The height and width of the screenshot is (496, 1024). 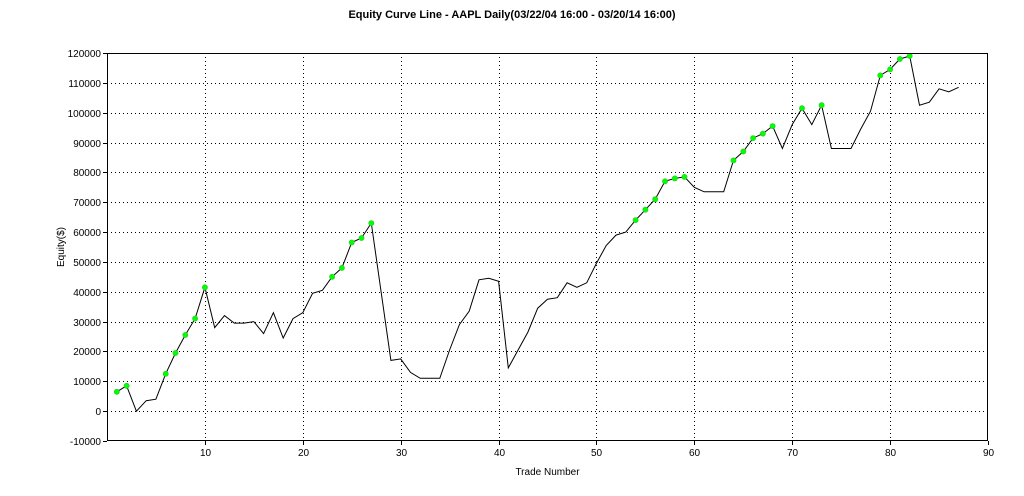 What do you see at coordinates (87, 173) in the screenshot?
I see `y-tick-label: 80000` at bounding box center [87, 173].